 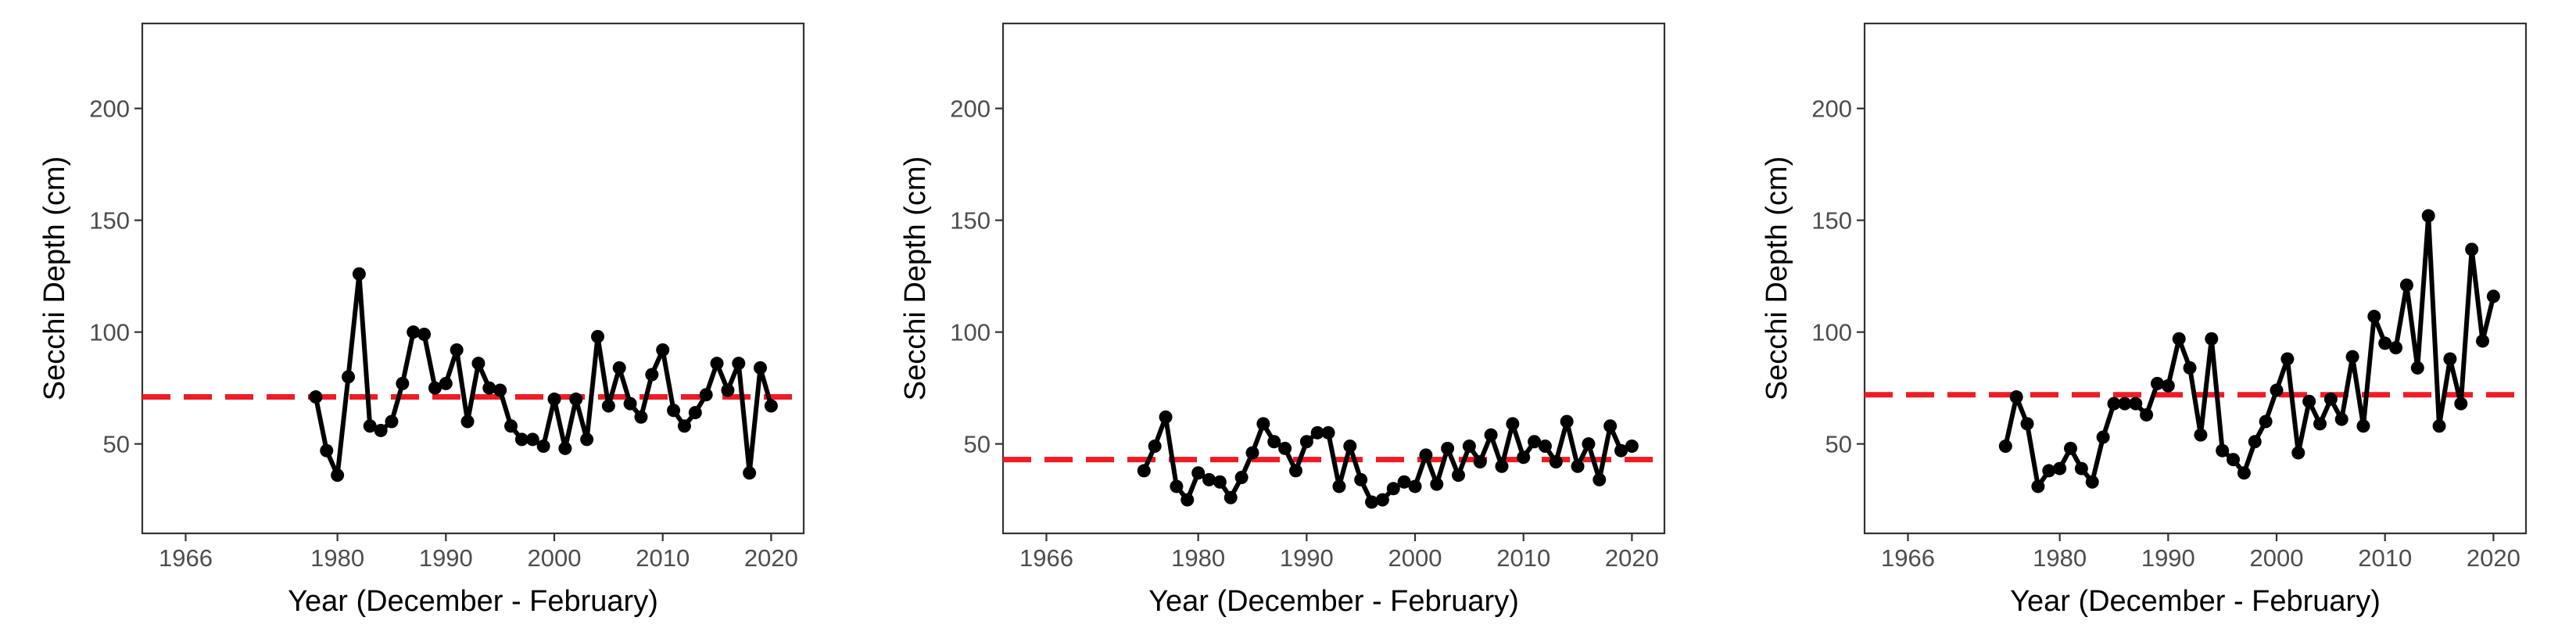 I want to click on x-tick-label: 1990, so click(x=1307, y=558).